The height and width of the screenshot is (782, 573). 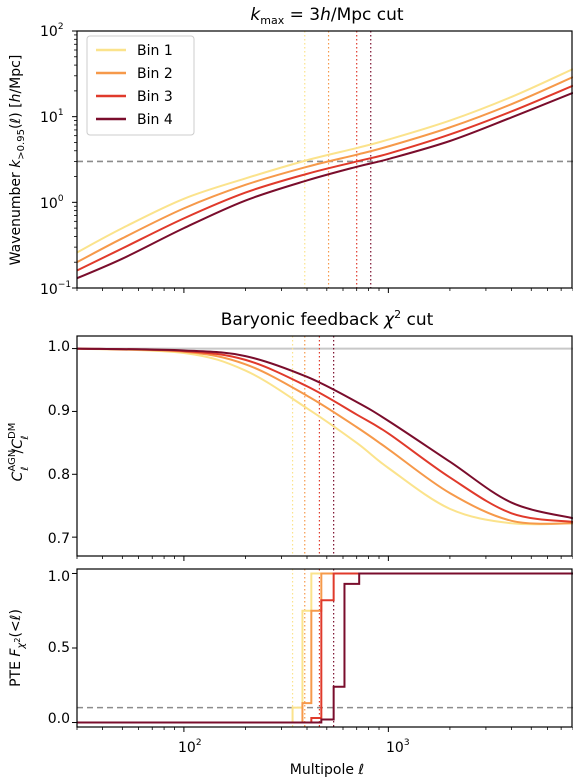 What do you see at coordinates (59, 411) in the screenshot?
I see `middle-y-tick-label: 0.9` at bounding box center [59, 411].